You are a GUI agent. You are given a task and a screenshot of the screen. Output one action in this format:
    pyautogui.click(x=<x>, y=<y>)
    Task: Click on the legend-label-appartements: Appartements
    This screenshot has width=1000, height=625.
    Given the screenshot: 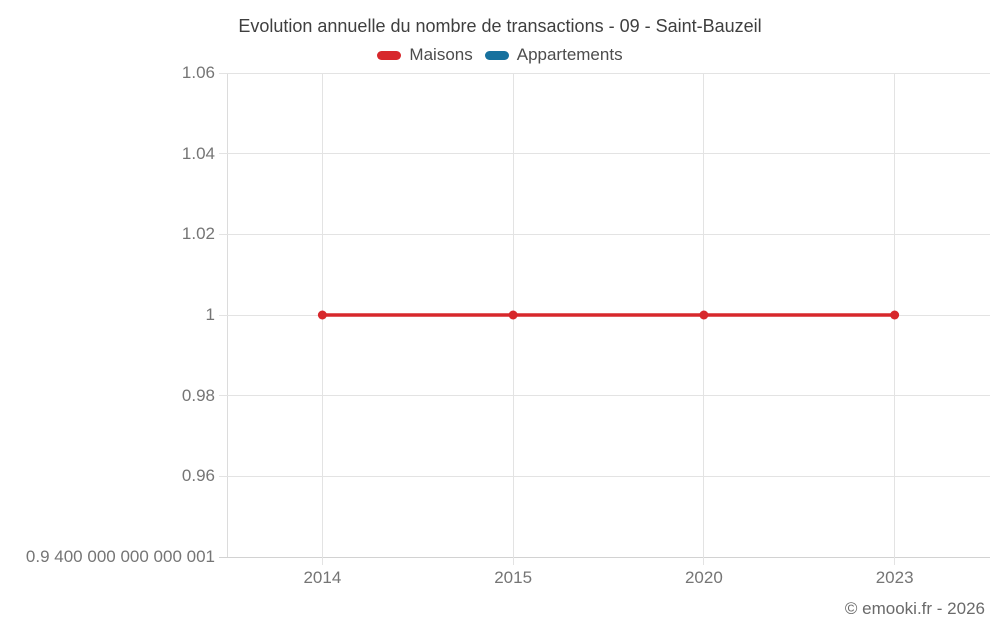 What is the action you would take?
    pyautogui.click(x=569, y=54)
    